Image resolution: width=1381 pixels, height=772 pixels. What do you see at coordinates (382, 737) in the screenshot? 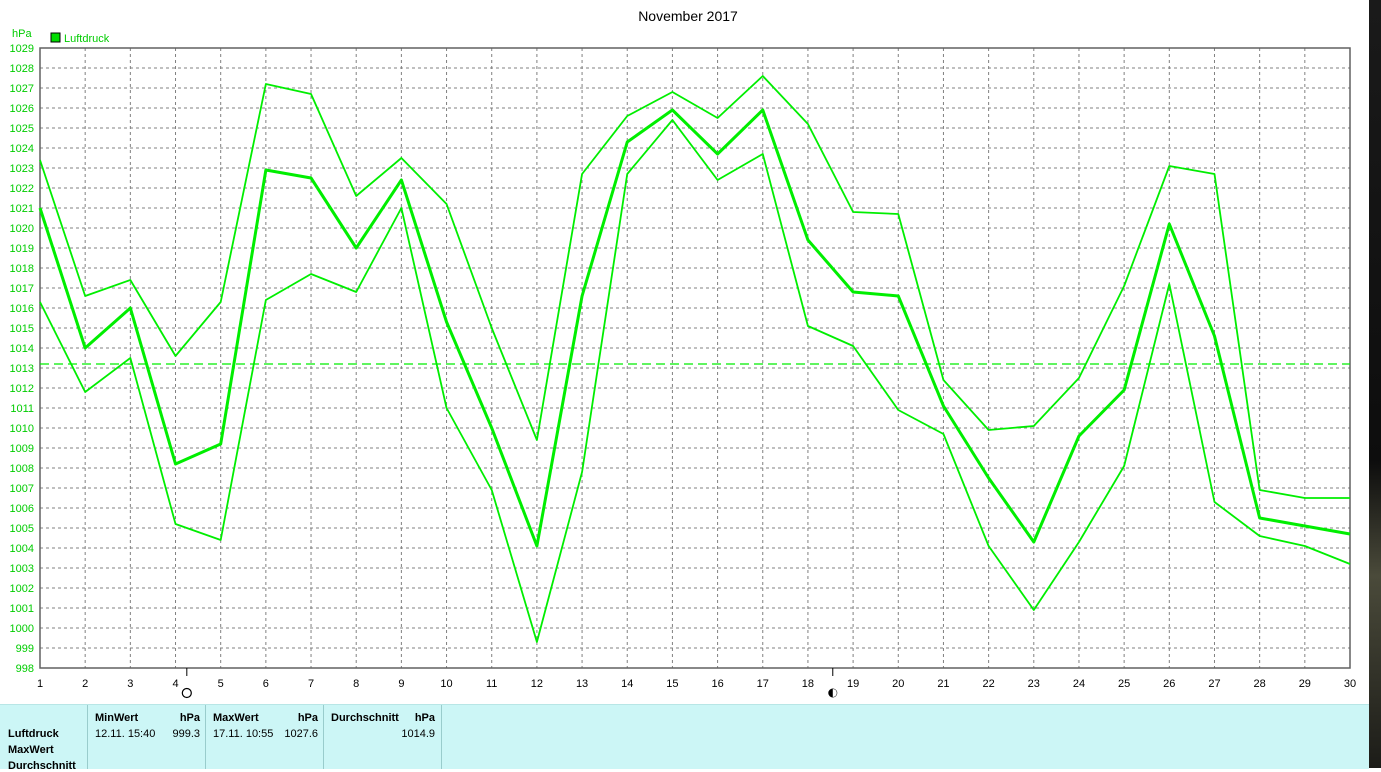
I see `stats-column-average: Durchschnitt hPa 1014.9` at bounding box center [382, 737].